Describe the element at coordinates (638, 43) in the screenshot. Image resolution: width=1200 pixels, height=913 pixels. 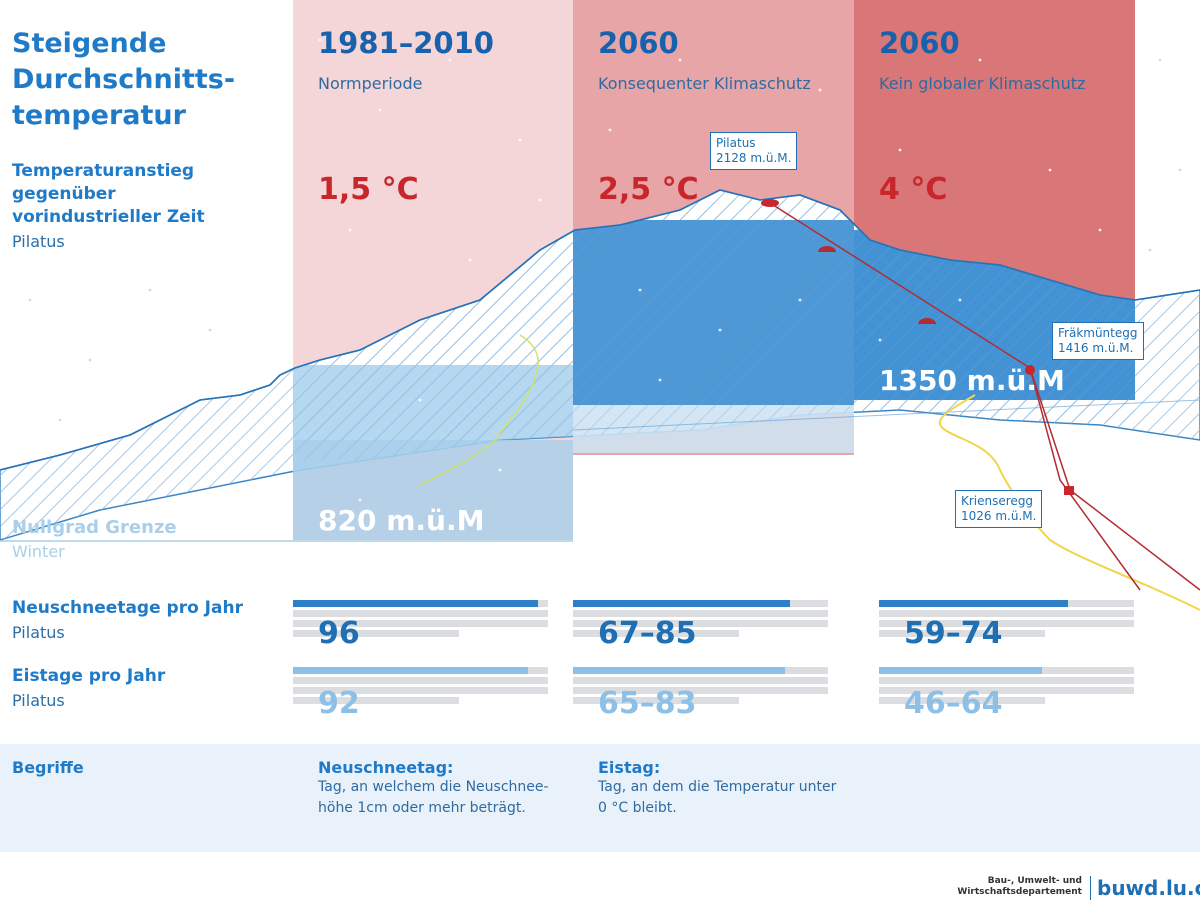
I see `column-2-year: 2060` at that location.